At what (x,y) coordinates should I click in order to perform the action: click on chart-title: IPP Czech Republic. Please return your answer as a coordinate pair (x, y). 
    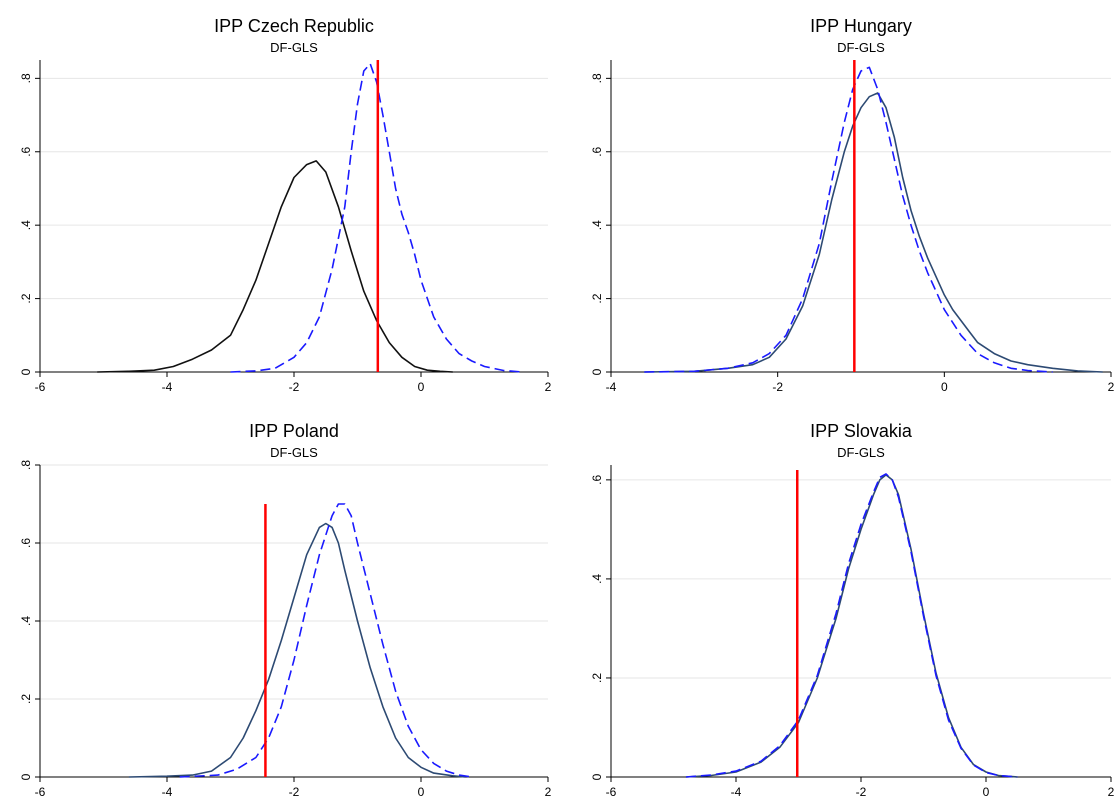
    Looking at the image, I should click on (294, 26).